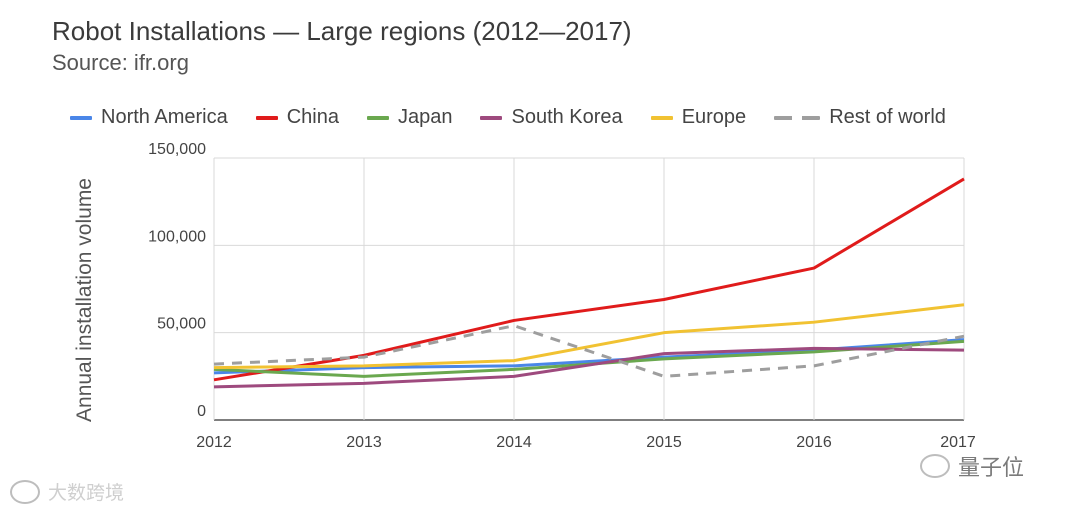 The width and height of the screenshot is (1080, 511). Describe the element at coordinates (589, 356) in the screenshot. I see `series-line-north-america` at that location.